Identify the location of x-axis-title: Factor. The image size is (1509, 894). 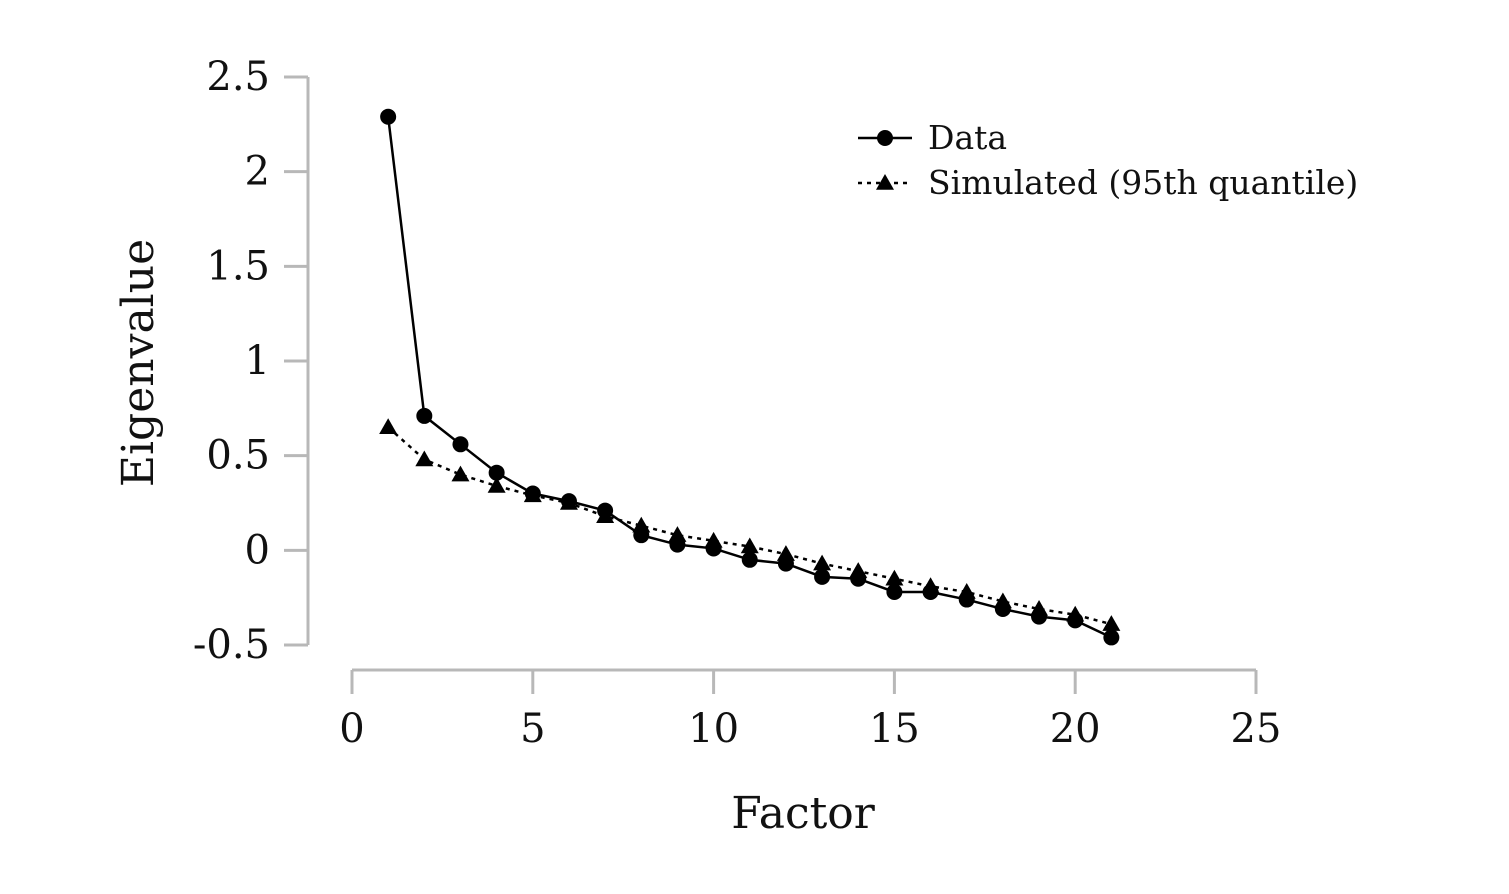
(803, 813).